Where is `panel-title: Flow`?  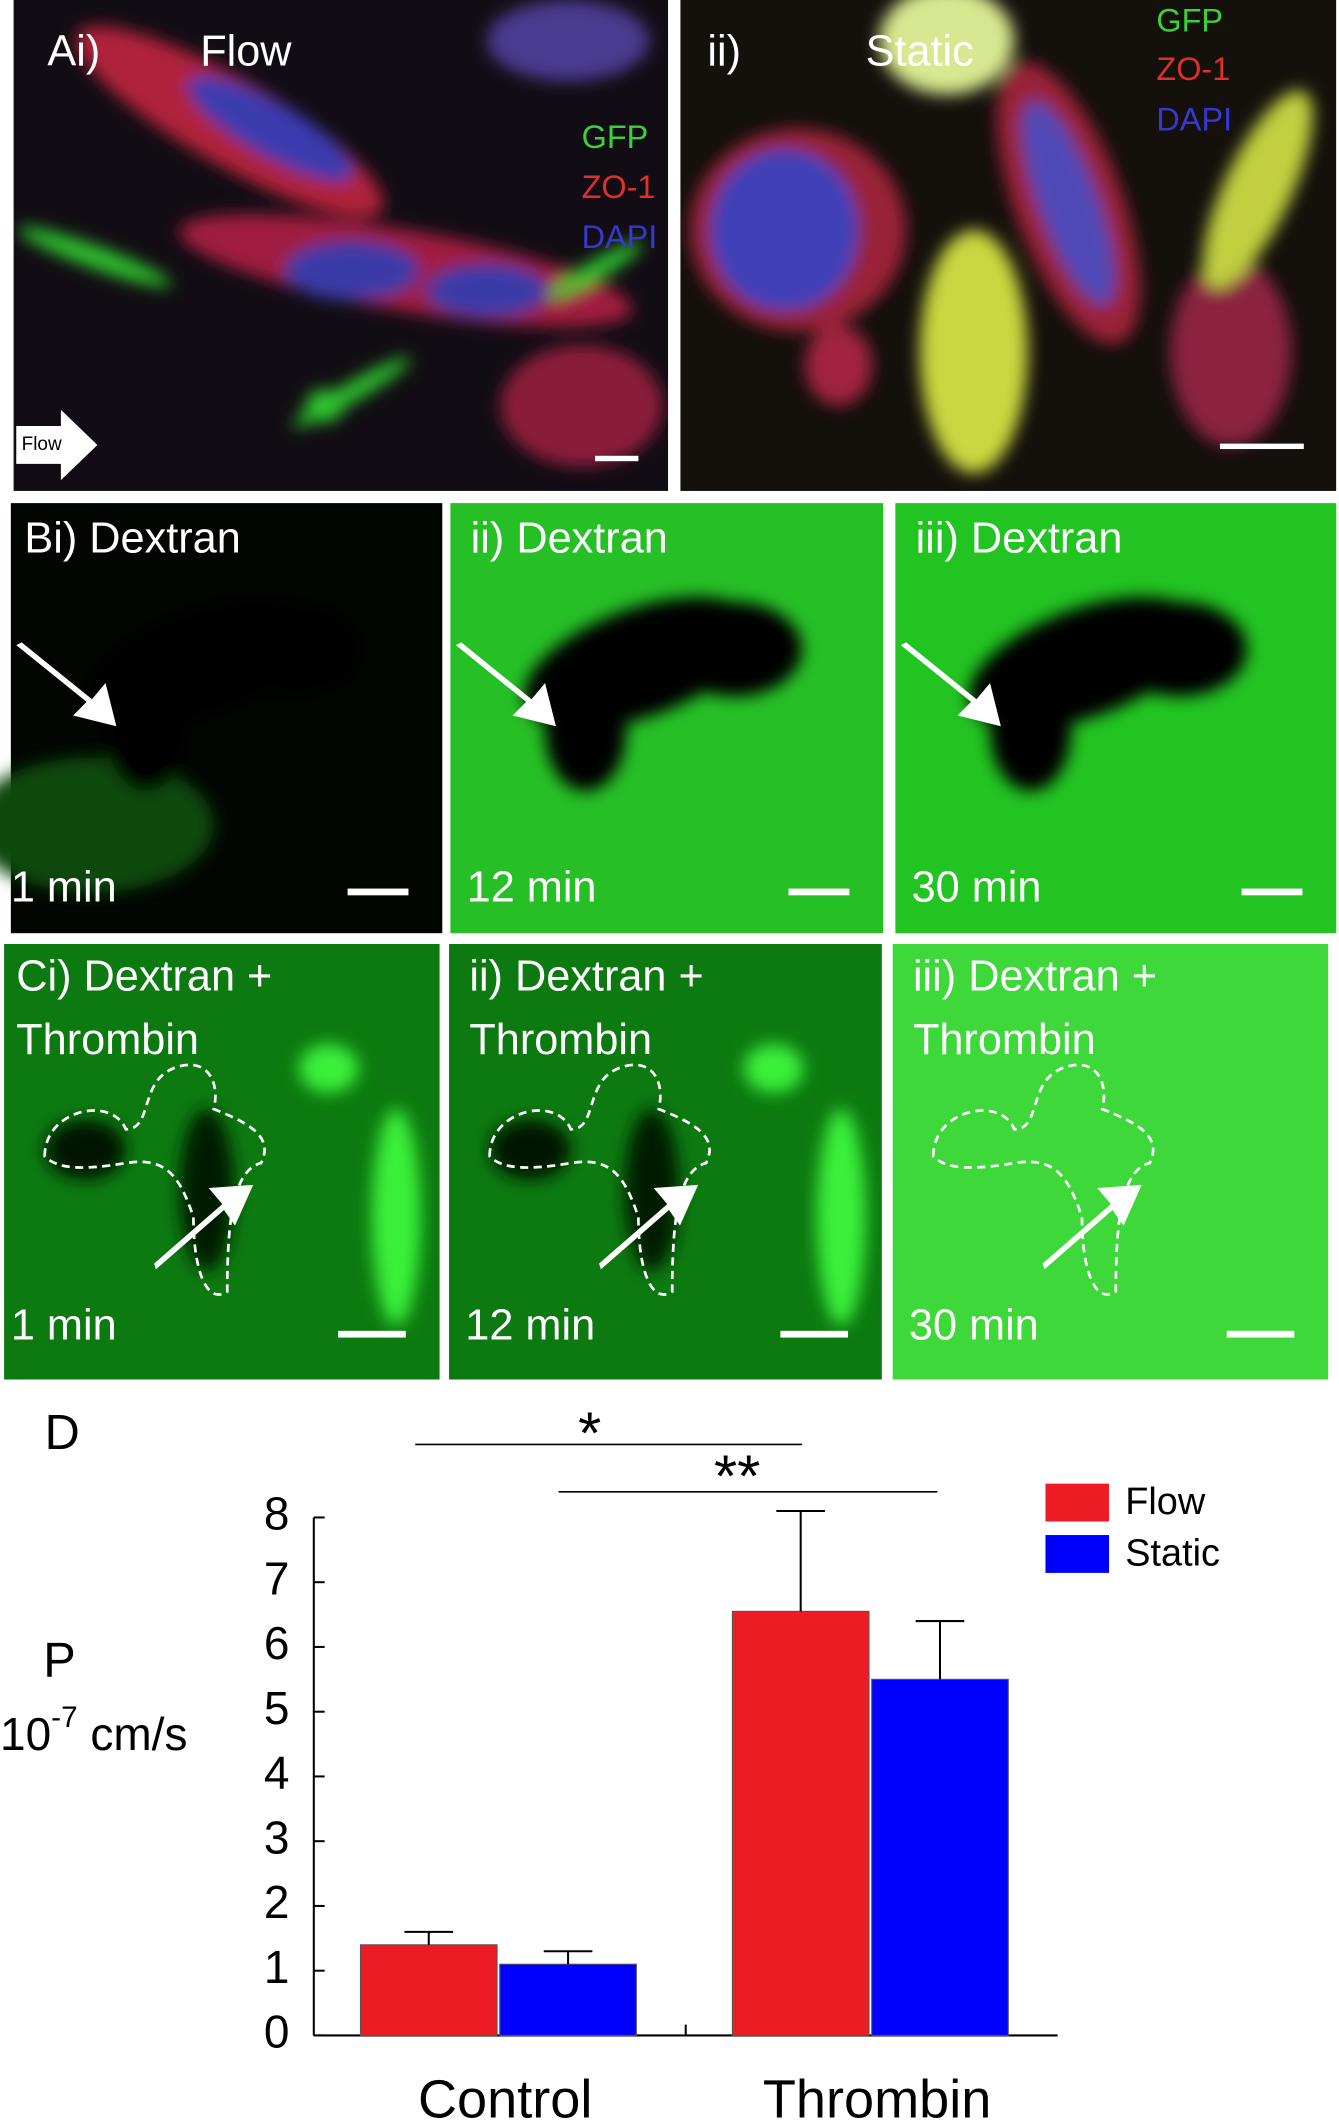
panel-title: Flow is located at coordinates (246, 52).